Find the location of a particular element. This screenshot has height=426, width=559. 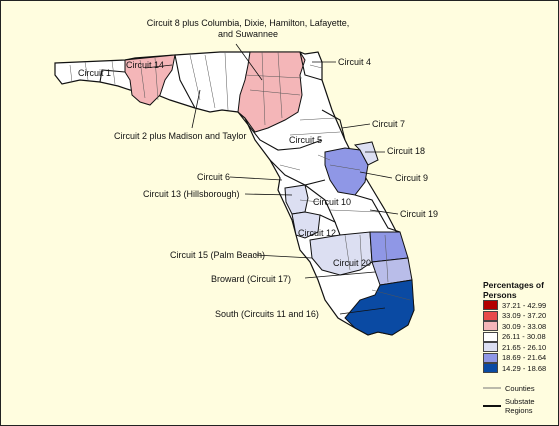

legend-bin: 33.09 - 37.20 is located at coordinates (519, 316).